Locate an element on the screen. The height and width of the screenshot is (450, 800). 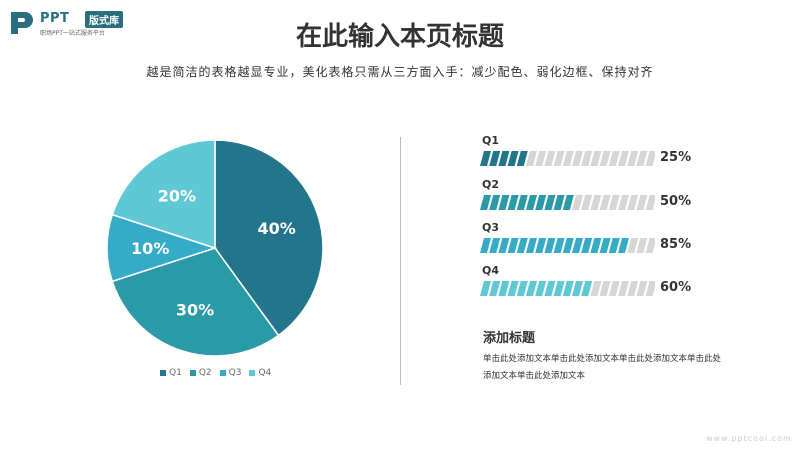
progress-bar-chart: Q1 25% Q2 50% Q3 85% Q4 60% is located at coordinates (590, 220).